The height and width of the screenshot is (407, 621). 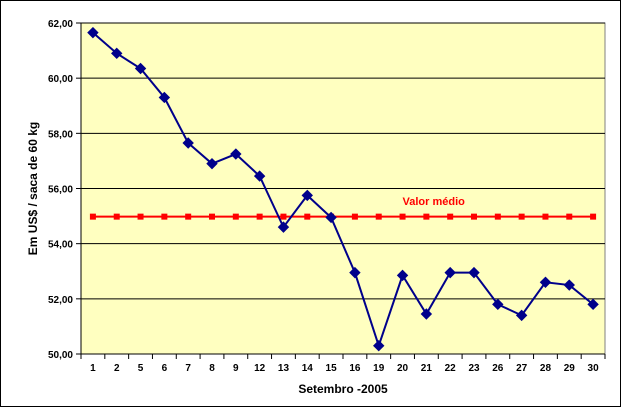 I want to click on y-tick-label: 58,00, so click(x=60, y=134).